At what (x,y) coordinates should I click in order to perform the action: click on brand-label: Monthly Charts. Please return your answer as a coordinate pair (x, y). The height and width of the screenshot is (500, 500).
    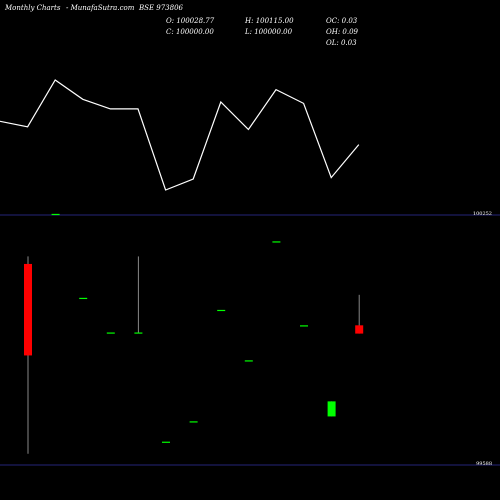
    Looking at the image, I should click on (33, 8).